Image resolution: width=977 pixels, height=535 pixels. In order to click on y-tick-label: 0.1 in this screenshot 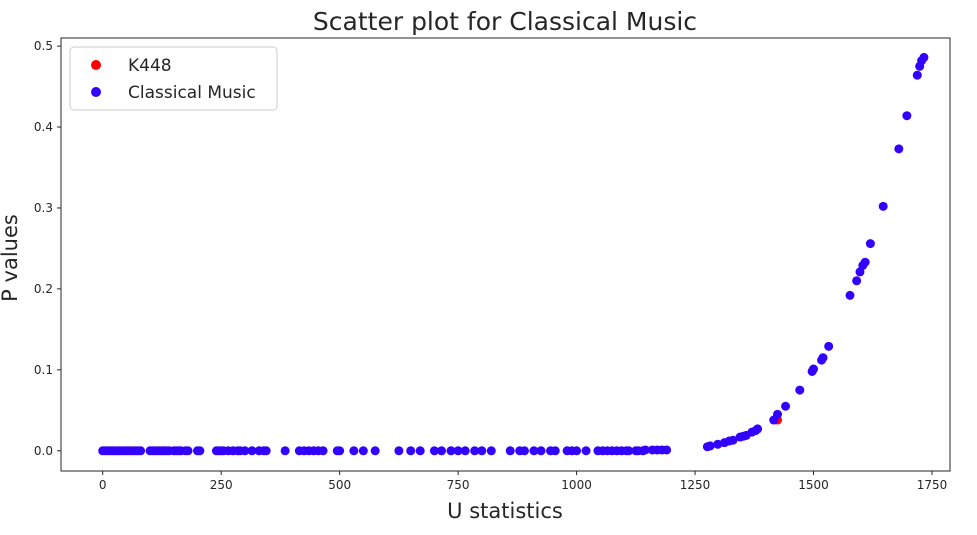, I will do `click(43, 370)`.